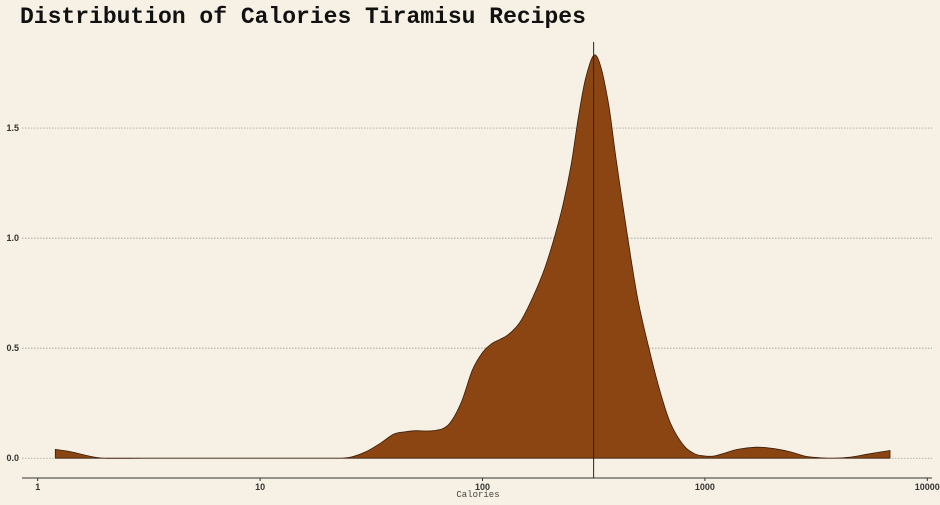  What do you see at coordinates (12, 293) in the screenshot?
I see `y-axis-ticks: 0.0 0.5 1.0 1.5` at bounding box center [12, 293].